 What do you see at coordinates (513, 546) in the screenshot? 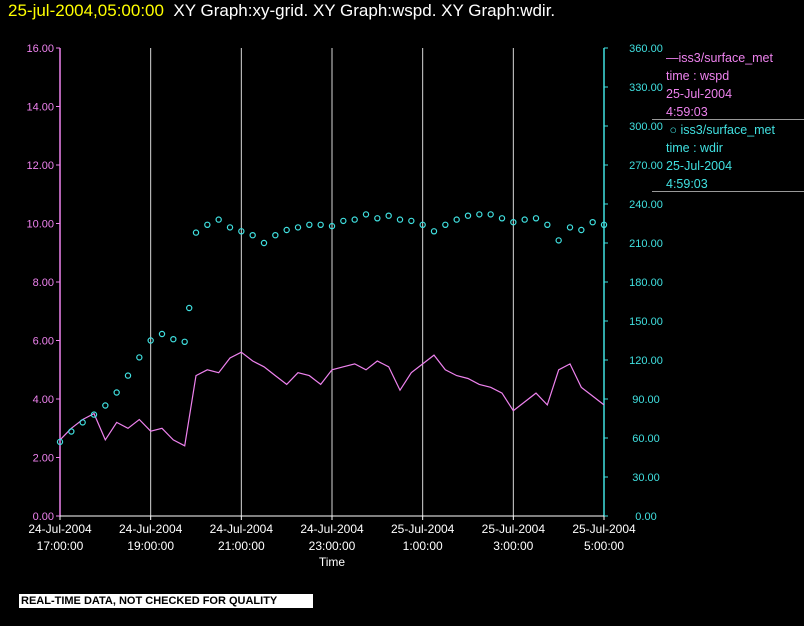
I see `x-tick-time: 3:00:00` at bounding box center [513, 546].